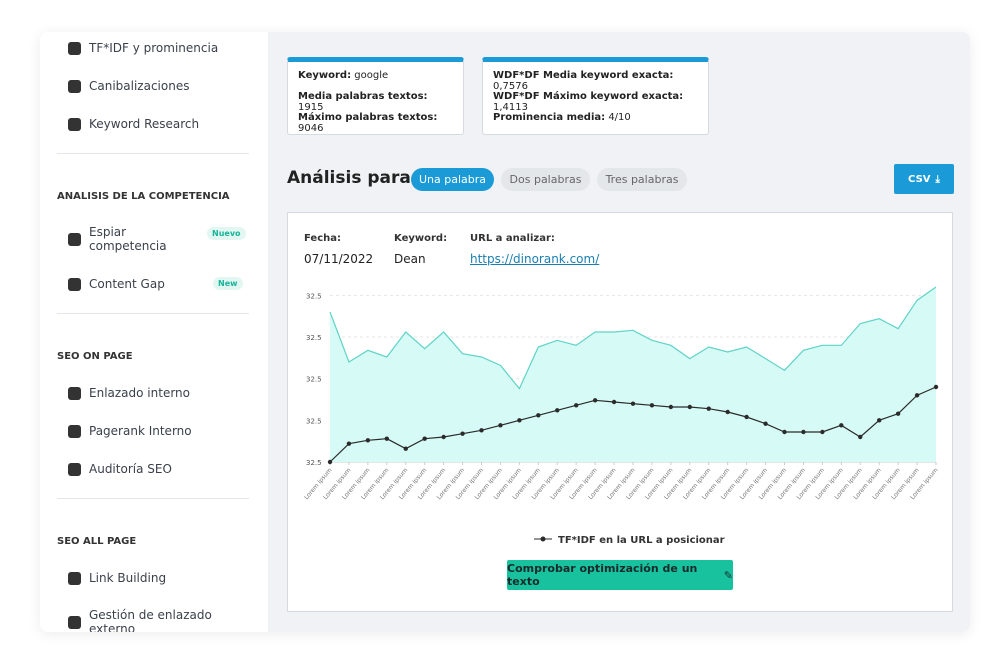 Image resolution: width=997 pixels, height=656 pixels. Describe the element at coordinates (583, 75) in the screenshot. I see `info-label: WDF*DF Media keyword exacta:` at that location.